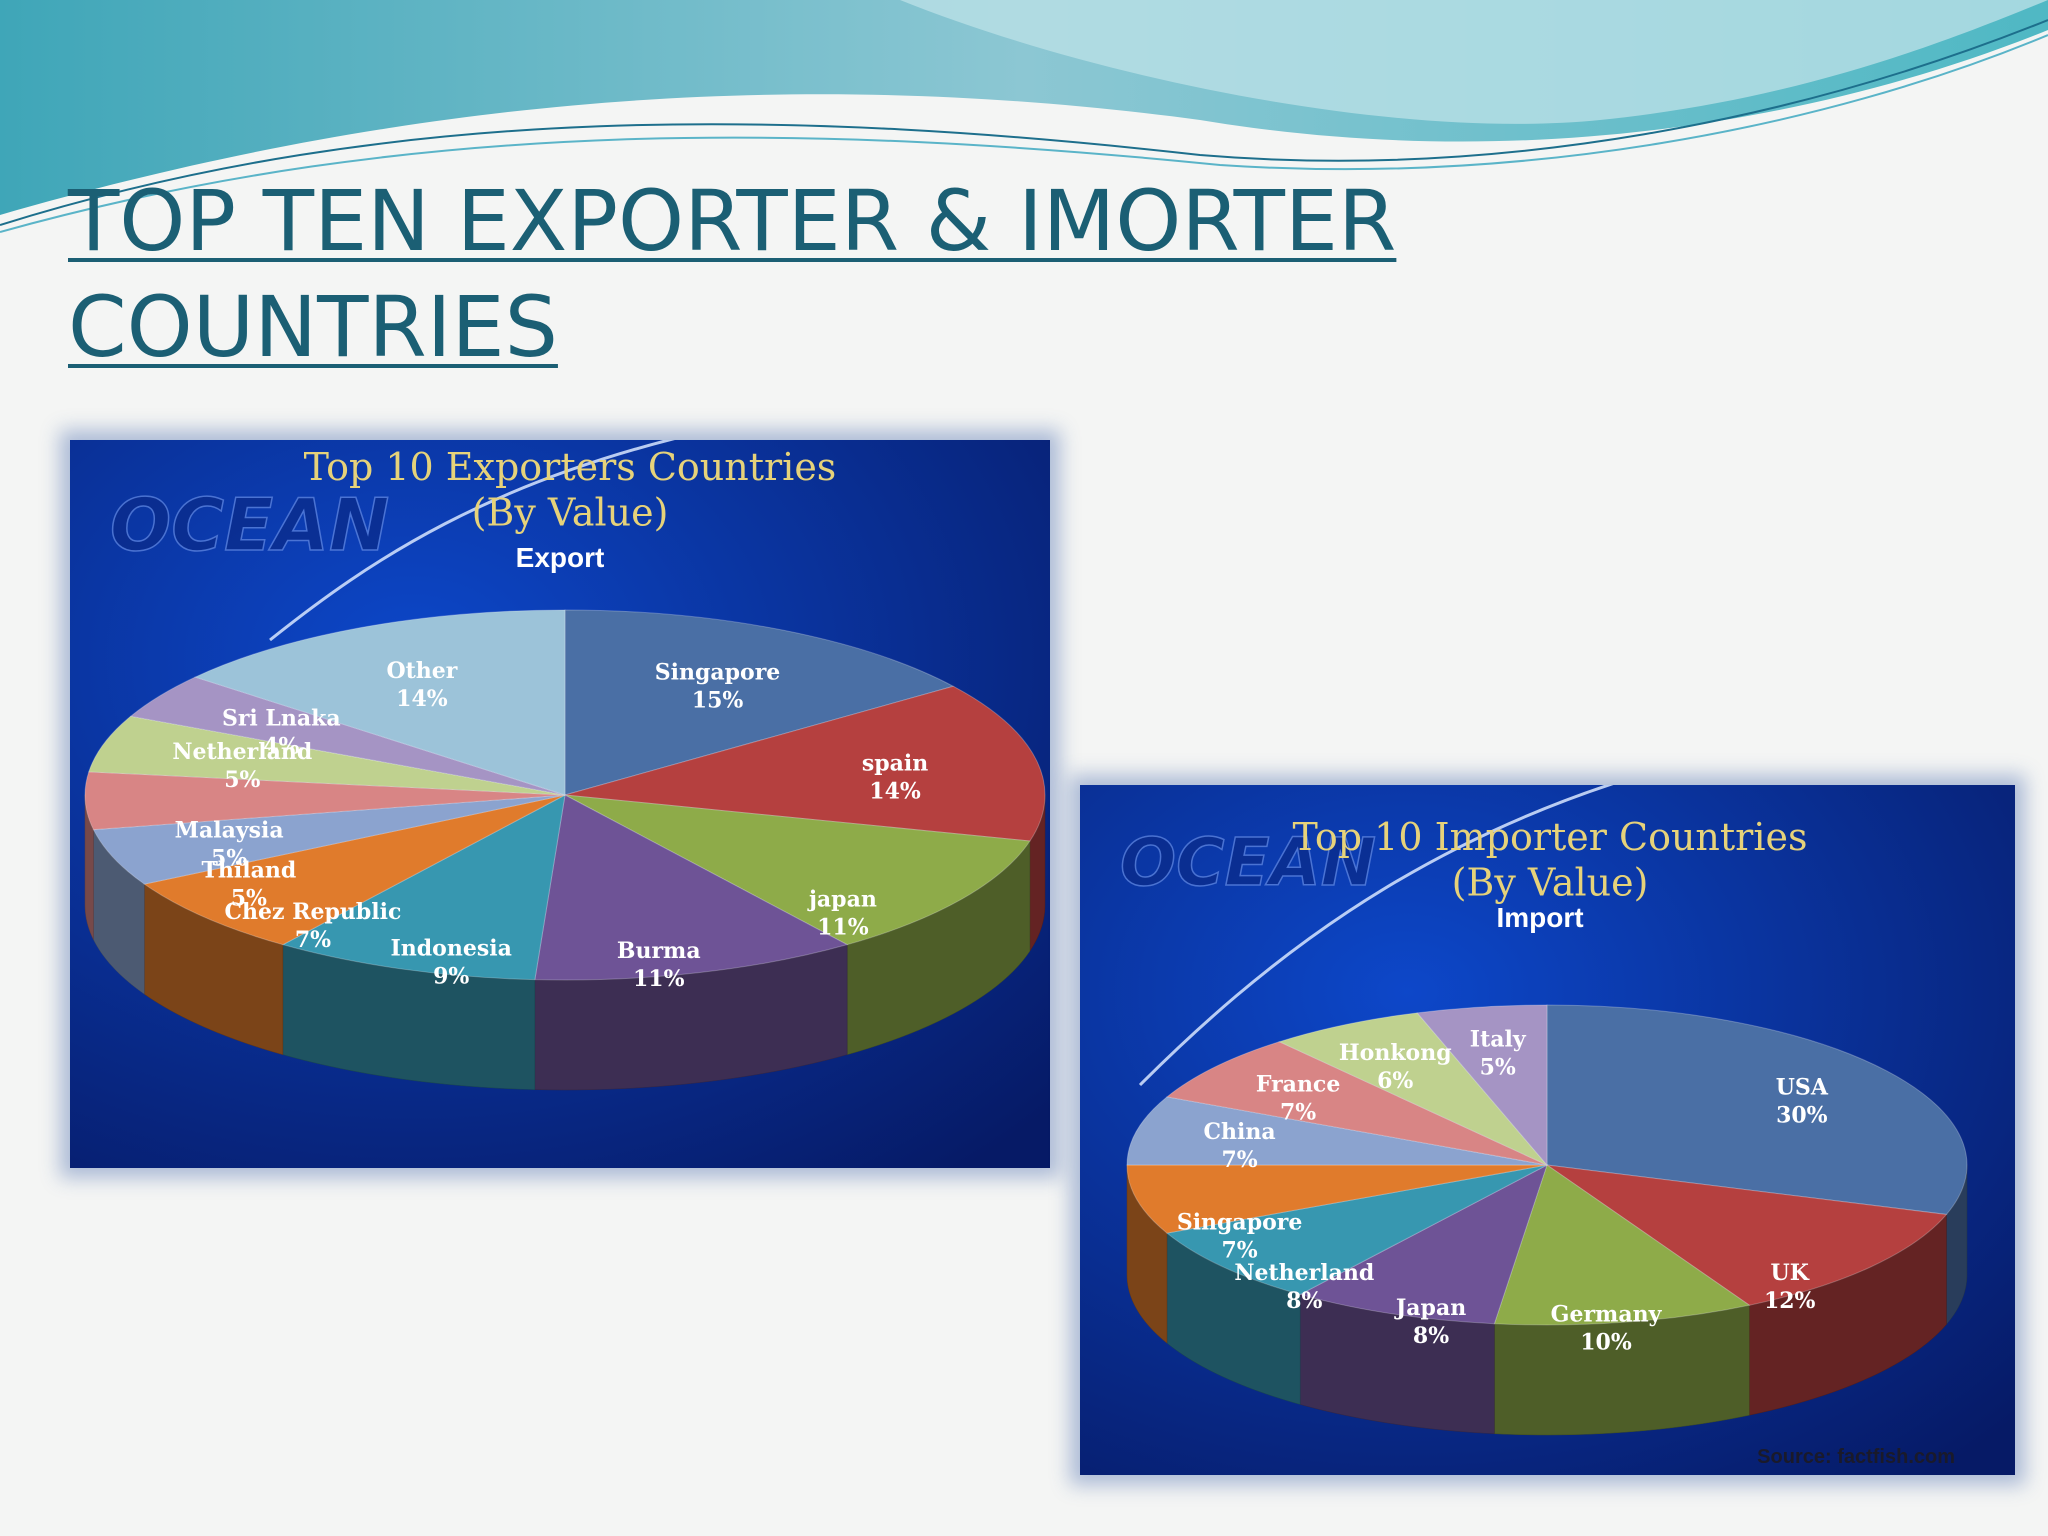 The height and width of the screenshot is (1536, 2048). Describe the element at coordinates (421, 671) in the screenshot. I see `slice-label-other: Other` at that location.